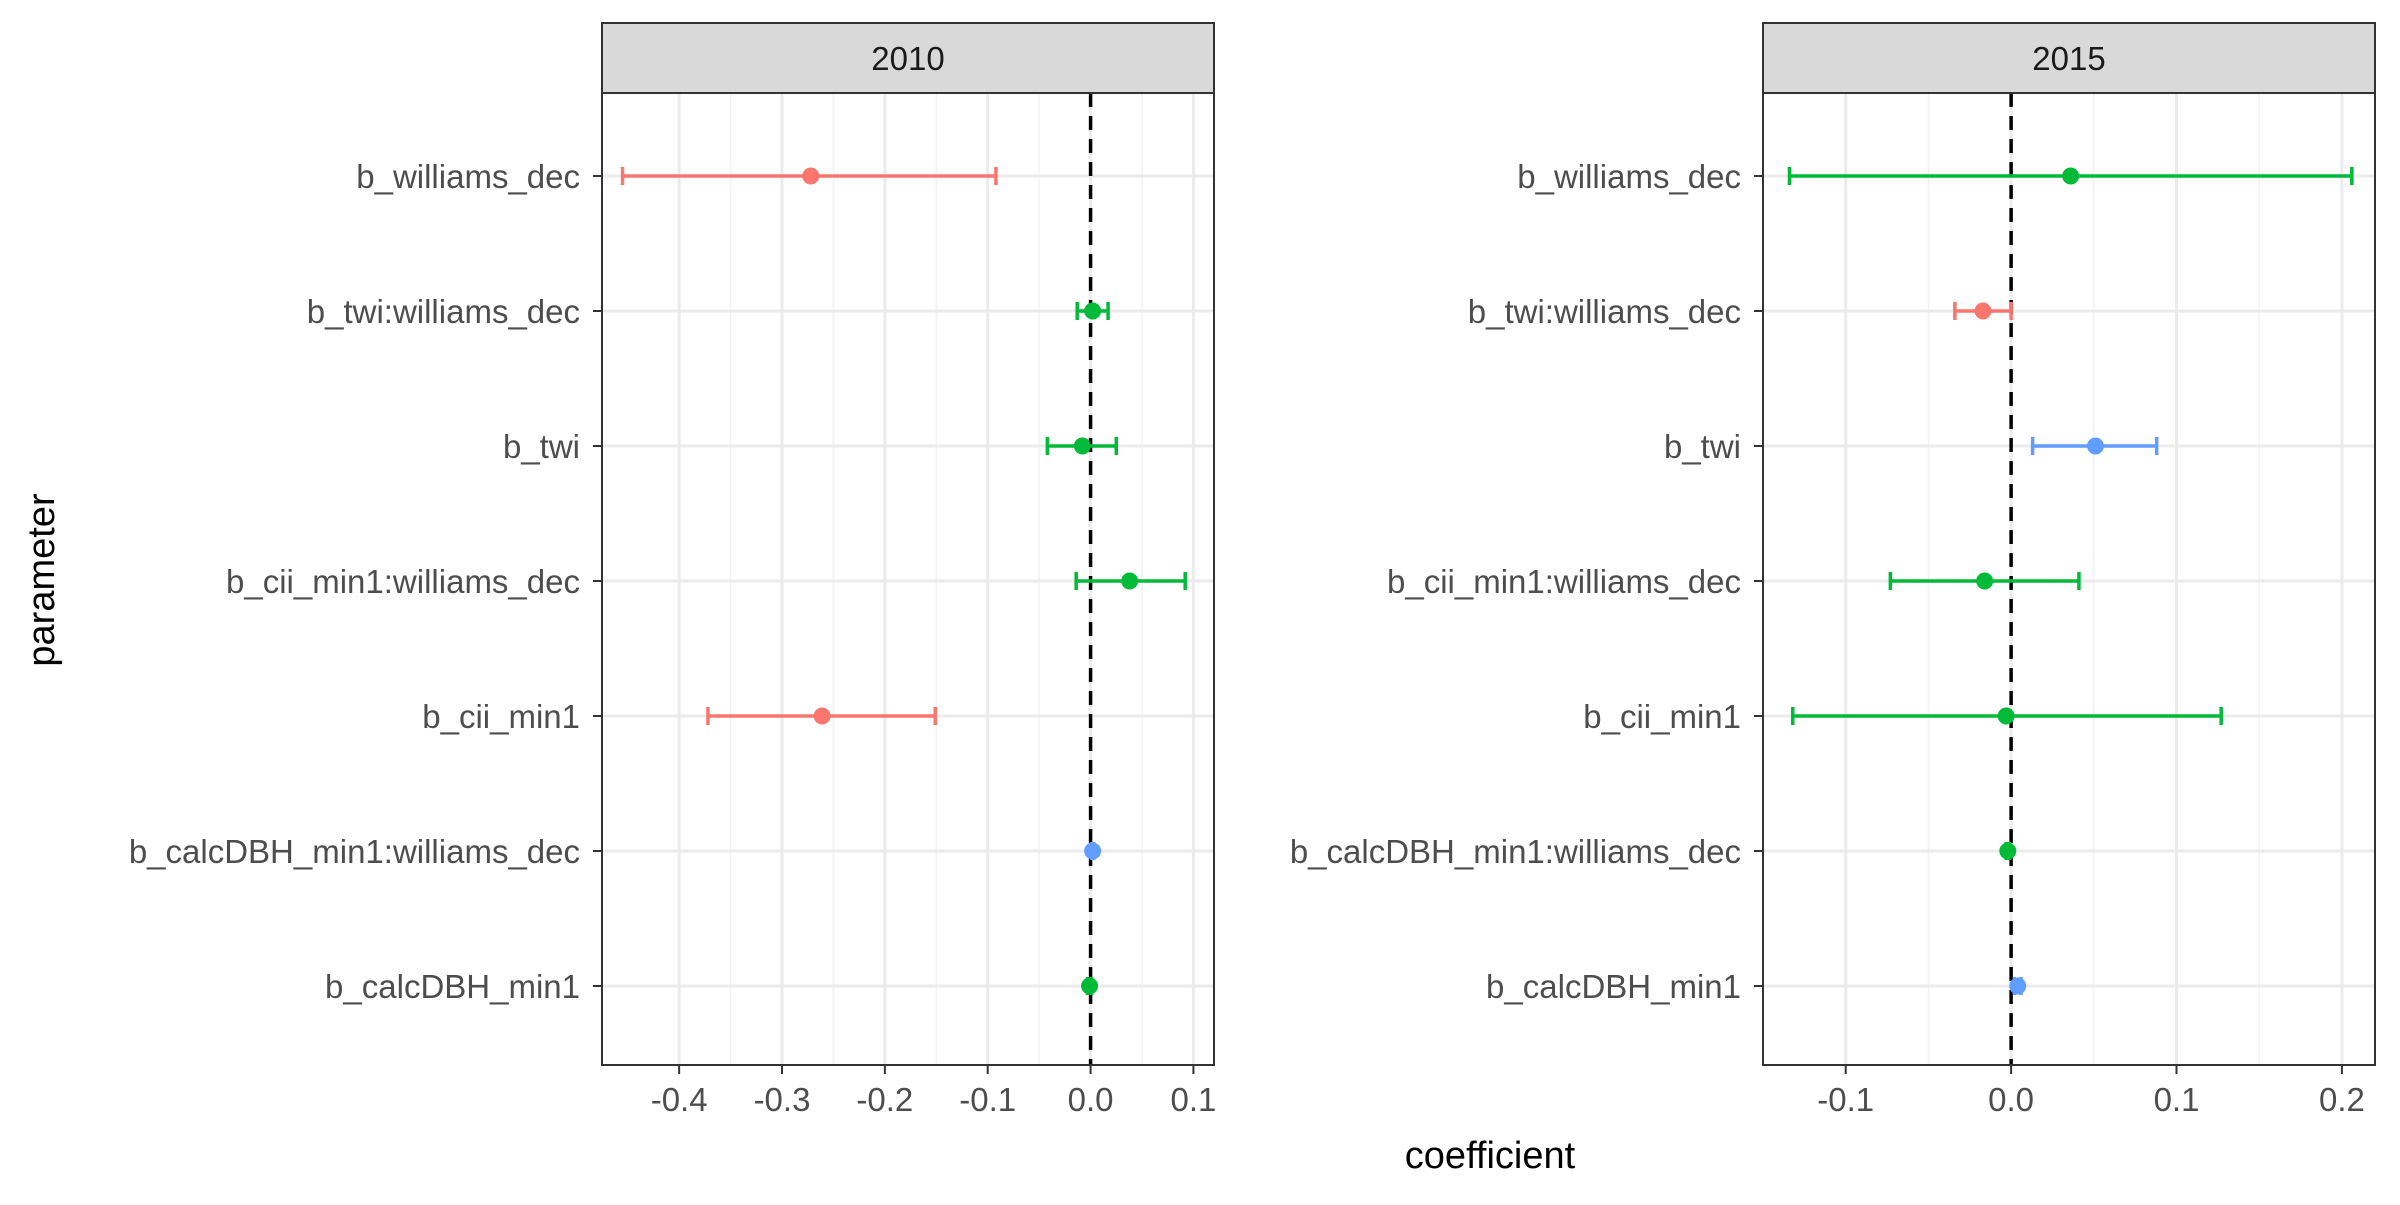 This screenshot has width=2400, height=1205. Describe the element at coordinates (884, 1099) in the screenshot. I see `x-tick-label: -0.2` at that location.